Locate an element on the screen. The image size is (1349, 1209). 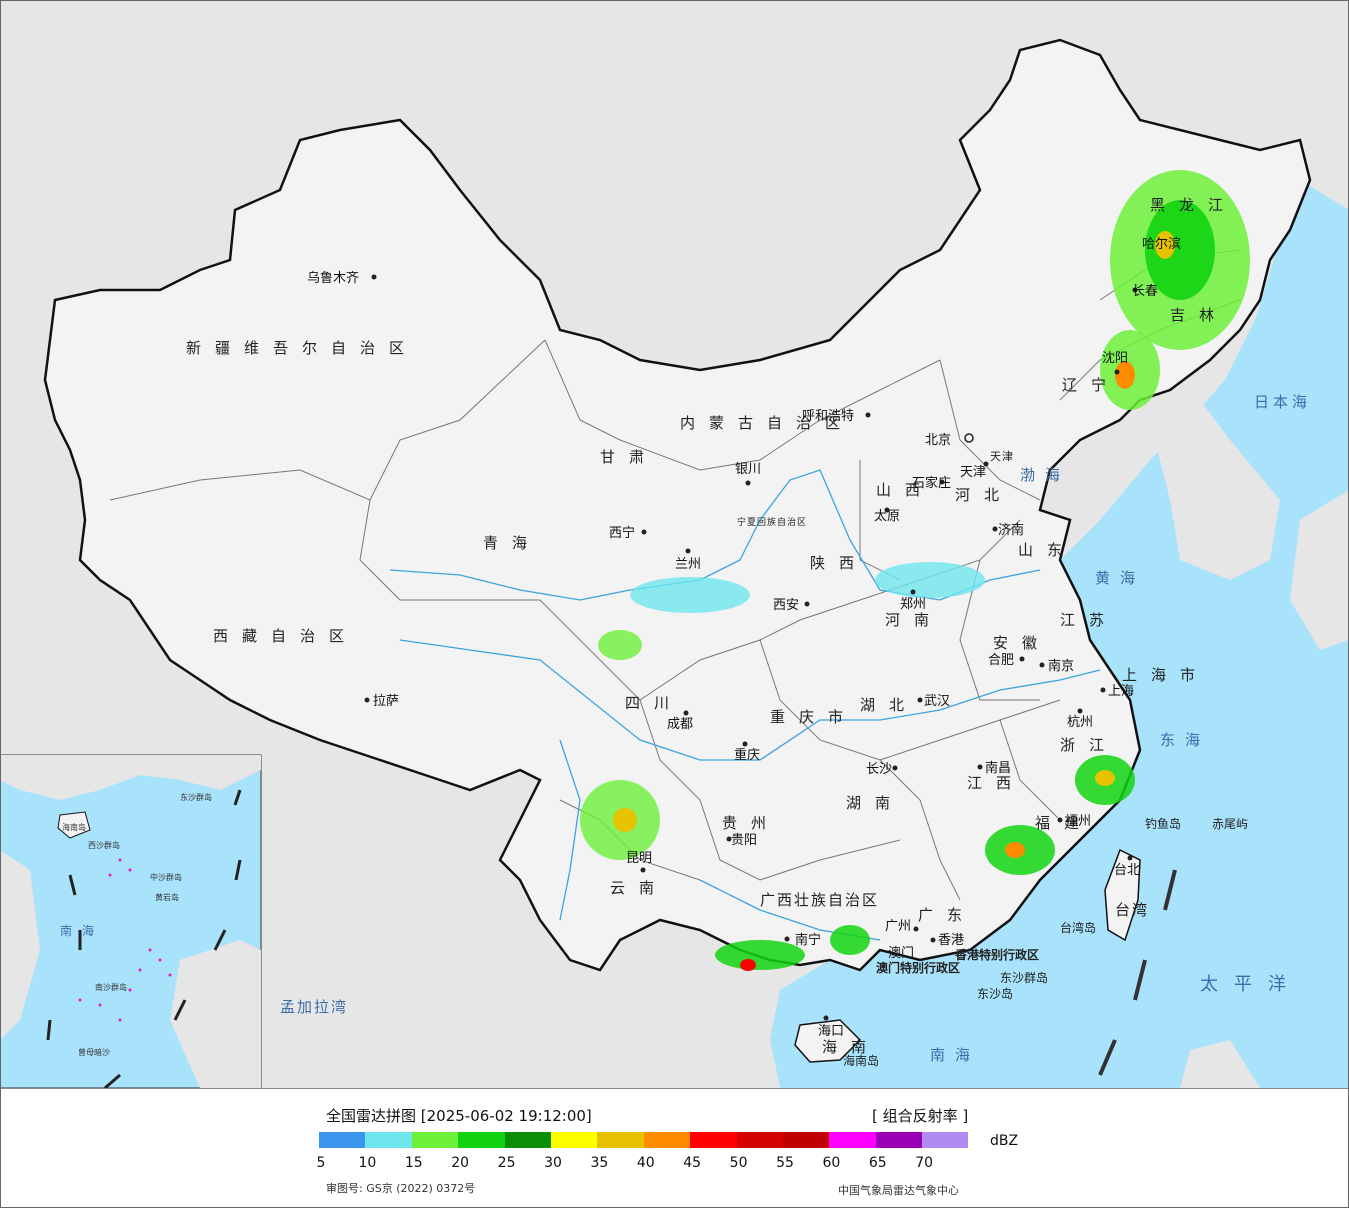
legend-tick: 5 is located at coordinates (321, 1163).